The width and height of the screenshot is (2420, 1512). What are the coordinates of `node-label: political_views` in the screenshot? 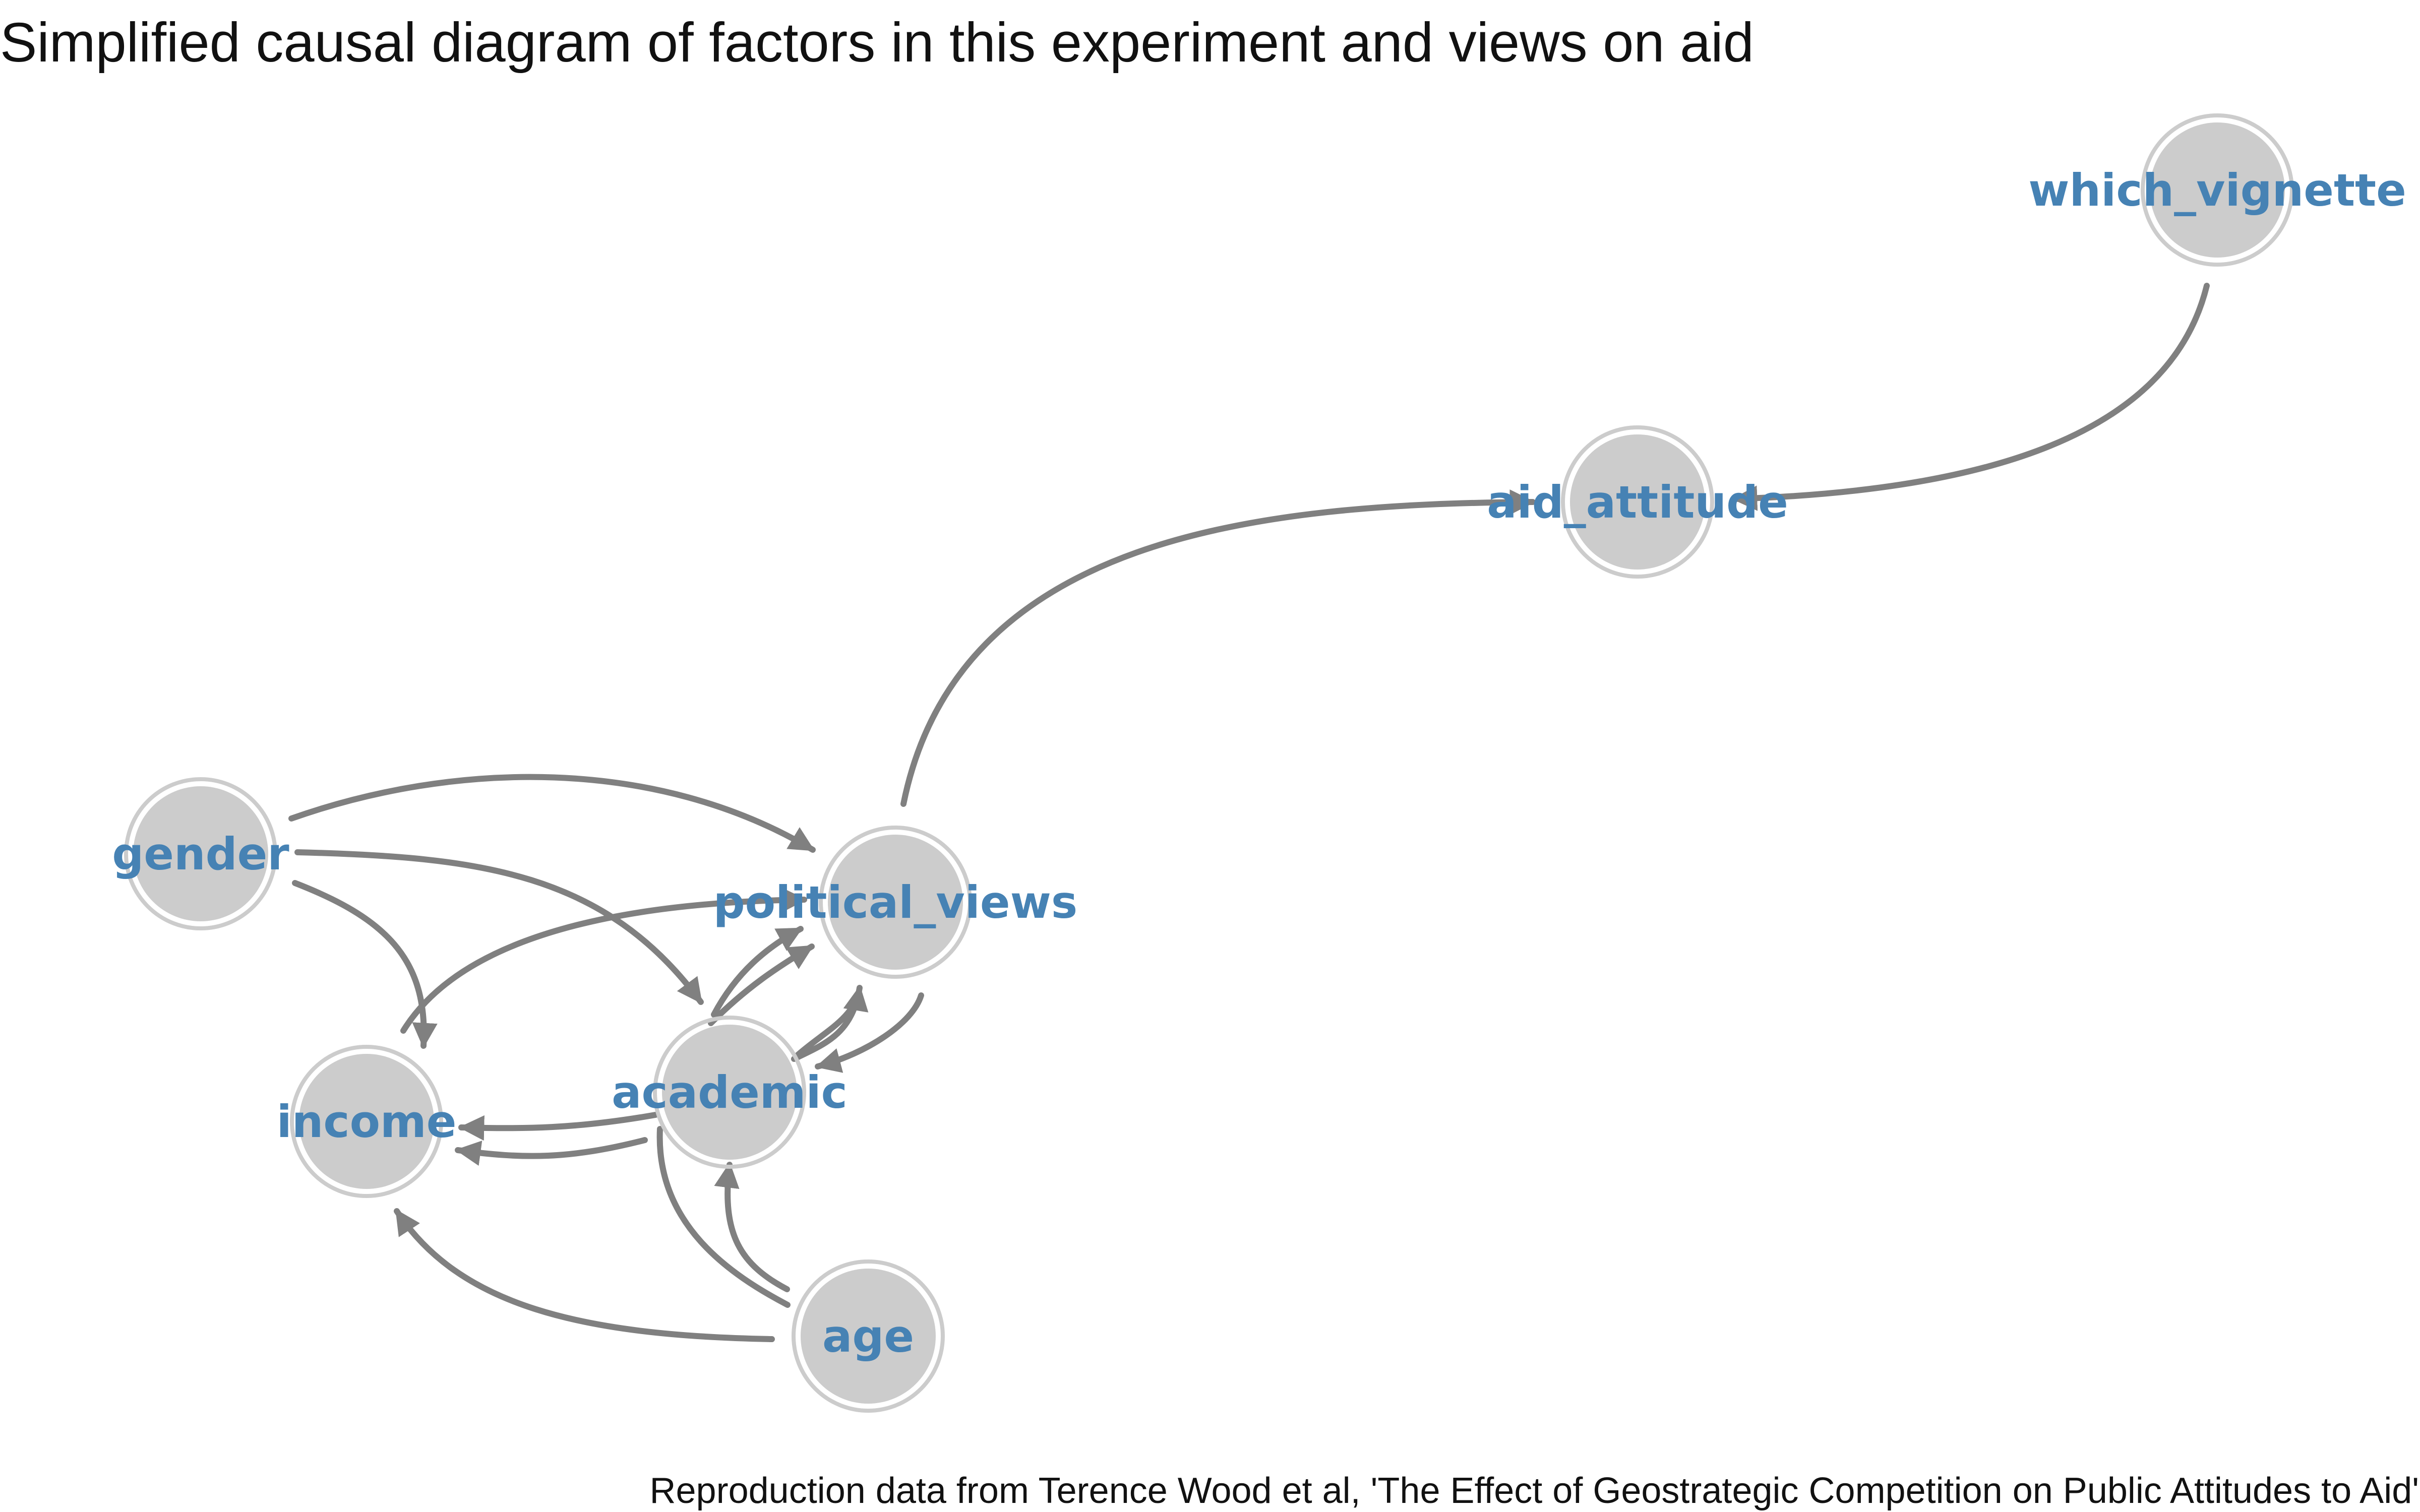 It's located at (895, 902).